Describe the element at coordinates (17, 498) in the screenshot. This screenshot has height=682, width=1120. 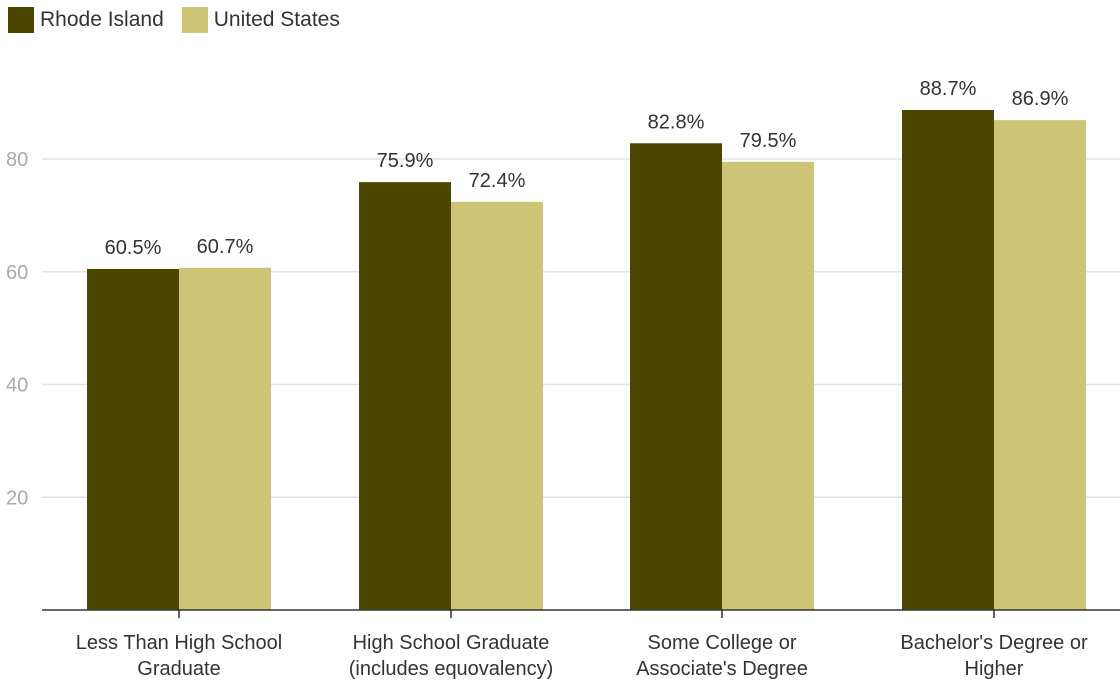
I see `y-tick-label-20: 20` at that location.